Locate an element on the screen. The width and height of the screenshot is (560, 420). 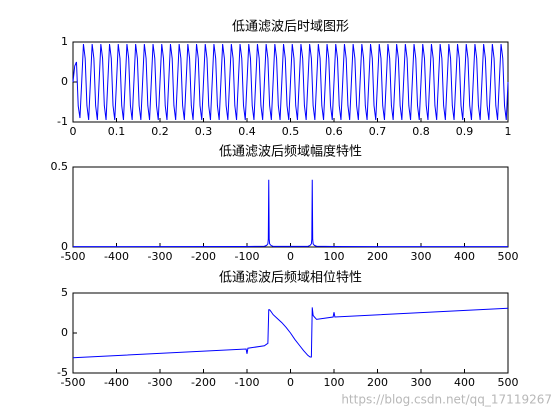
y-tick-label: -5 is located at coordinates (62, 372).